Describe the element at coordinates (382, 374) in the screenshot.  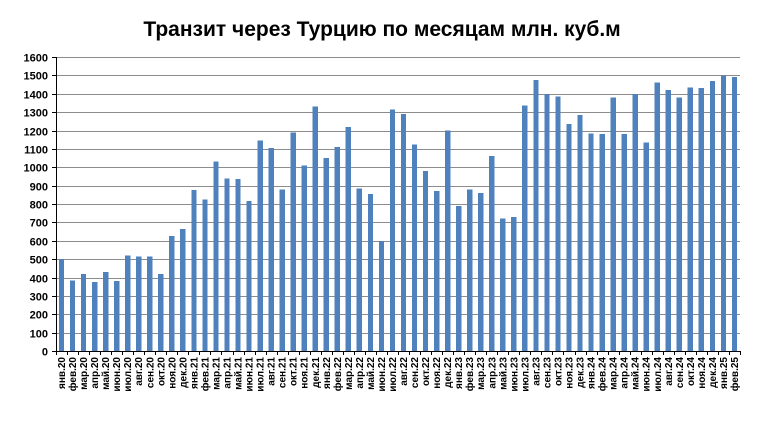
I see `x-tick-label: июн.22` at that location.